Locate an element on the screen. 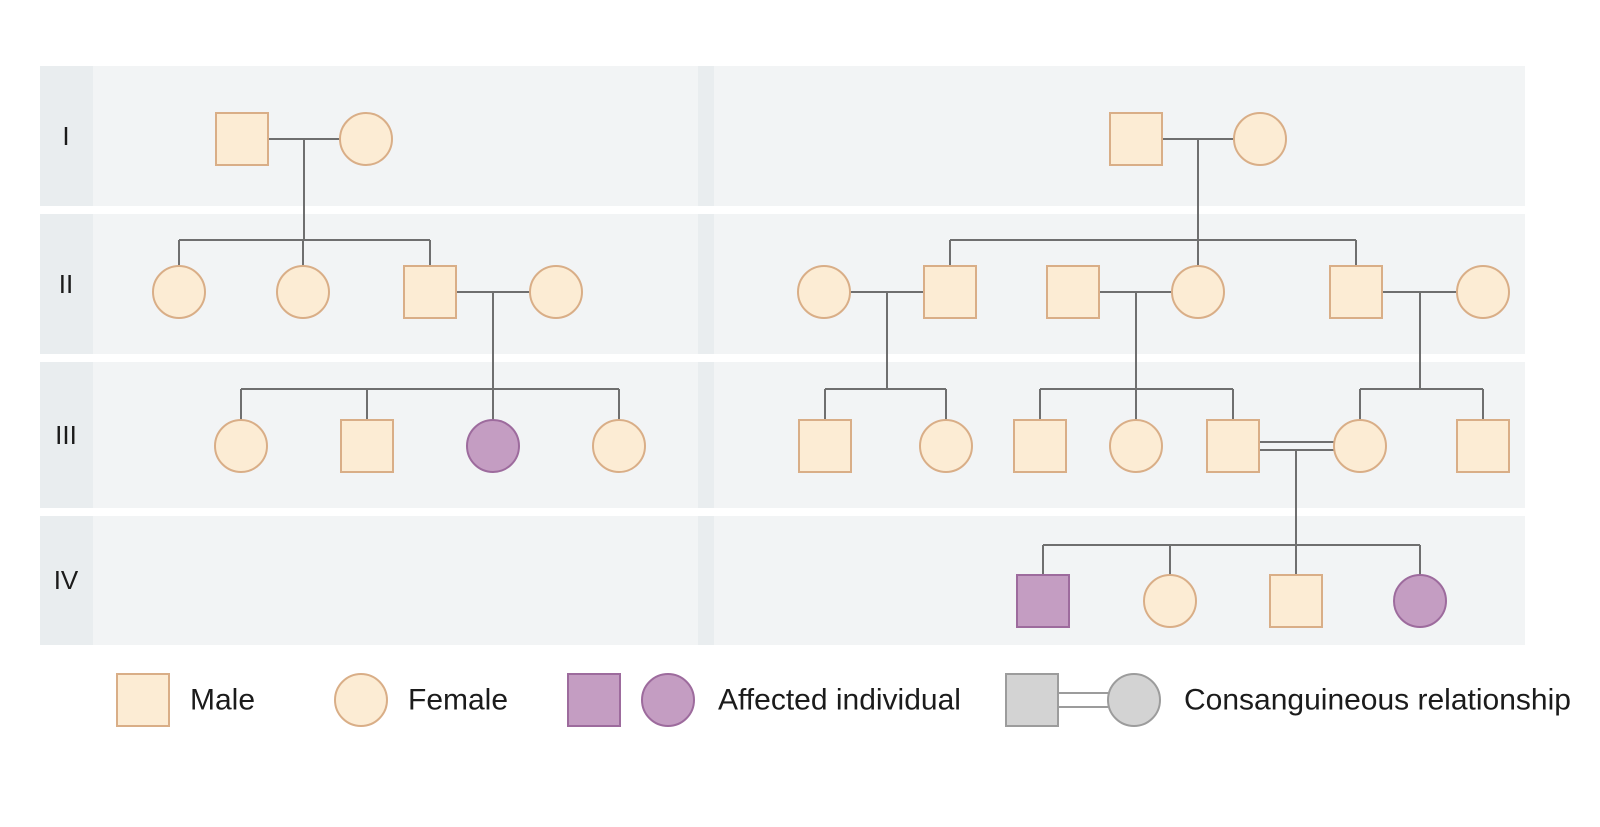  generation-label-IV: IV is located at coordinates (66, 580).